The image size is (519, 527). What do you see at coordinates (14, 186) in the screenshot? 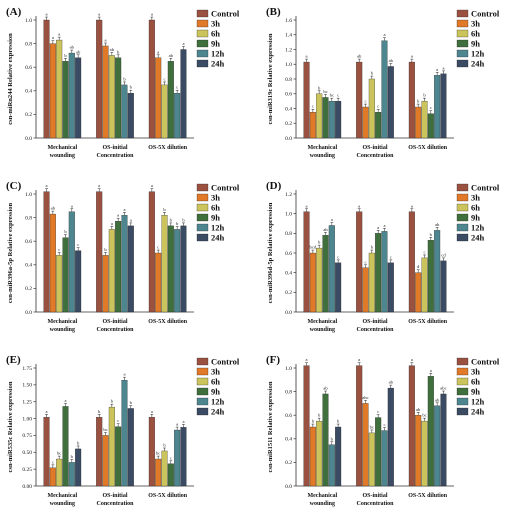
I see `panel-label: (C)` at bounding box center [14, 186].